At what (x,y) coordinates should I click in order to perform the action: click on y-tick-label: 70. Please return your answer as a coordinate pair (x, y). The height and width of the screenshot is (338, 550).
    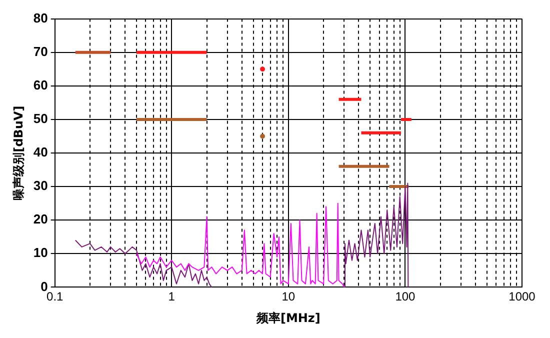
    Looking at the image, I should click on (40, 51).